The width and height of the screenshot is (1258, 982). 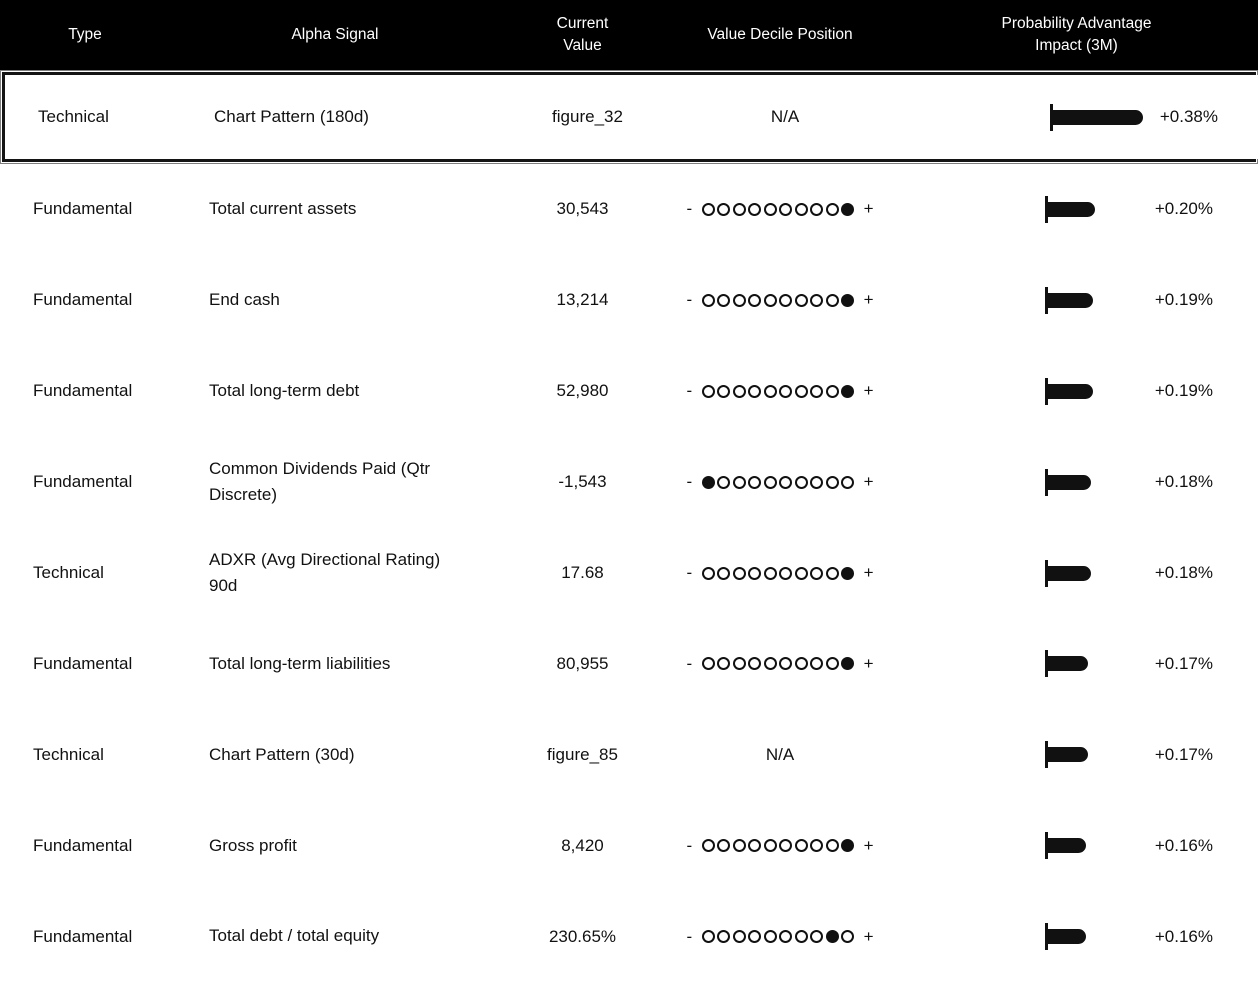 I want to click on value-cell: -1,543, so click(x=582, y=482).